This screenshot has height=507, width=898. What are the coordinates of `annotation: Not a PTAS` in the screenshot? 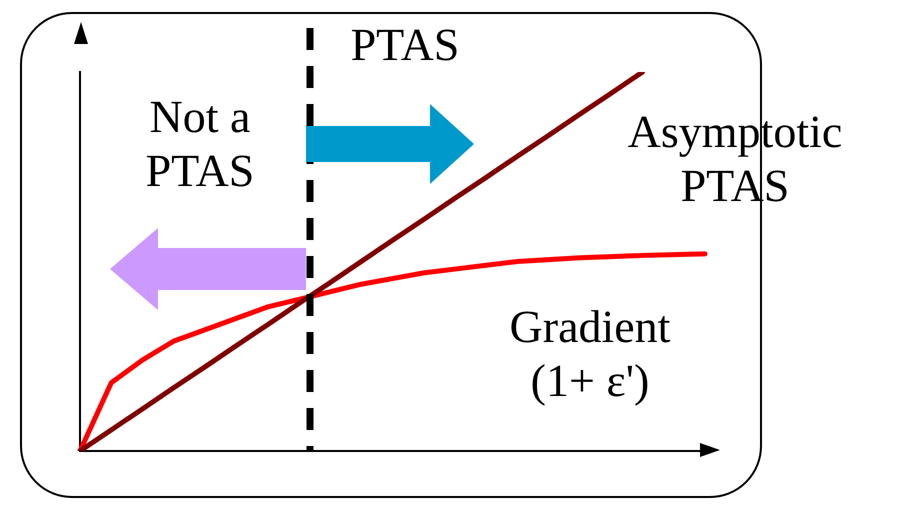 It's located at (200, 144).